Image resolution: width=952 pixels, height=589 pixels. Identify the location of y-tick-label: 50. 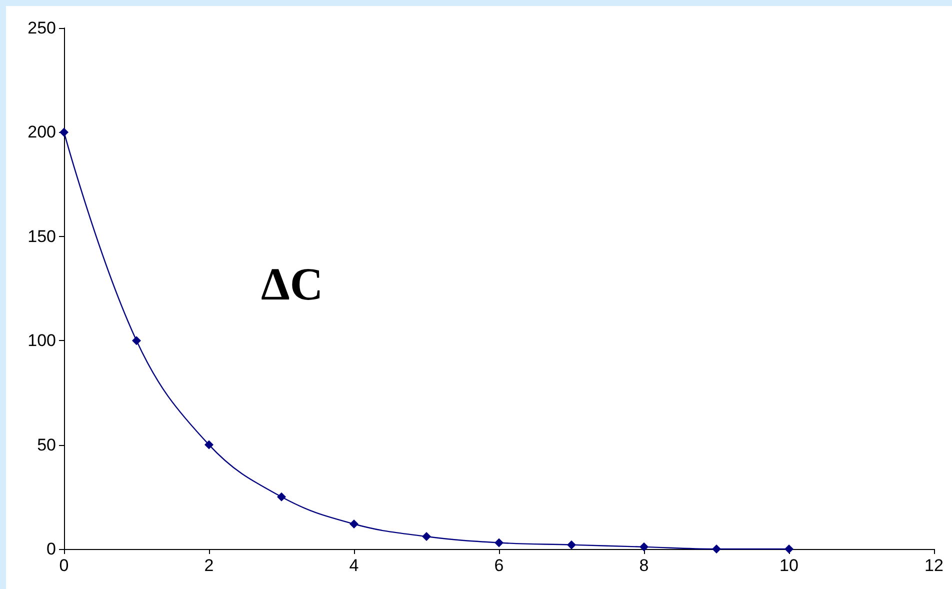
(46, 444).